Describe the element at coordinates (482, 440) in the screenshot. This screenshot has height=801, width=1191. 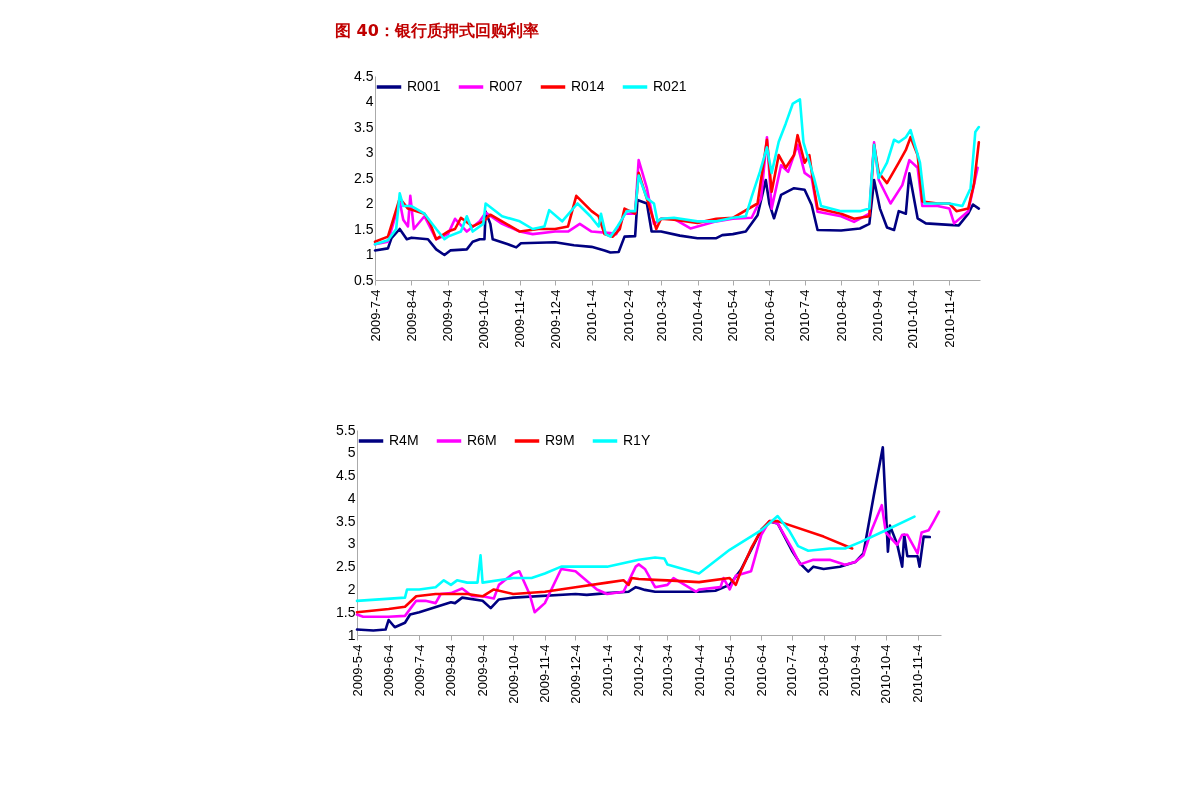
I see `legend-label: R6M` at that location.